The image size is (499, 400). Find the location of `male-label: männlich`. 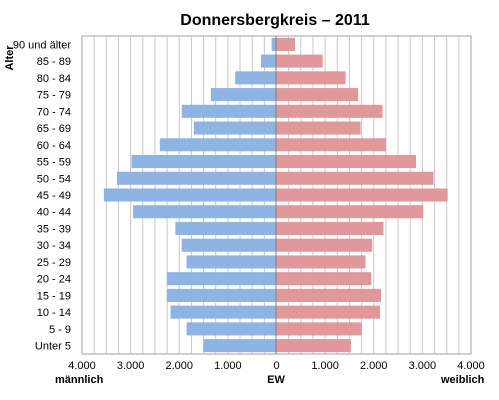

male-label: männlich is located at coordinates (79, 380).